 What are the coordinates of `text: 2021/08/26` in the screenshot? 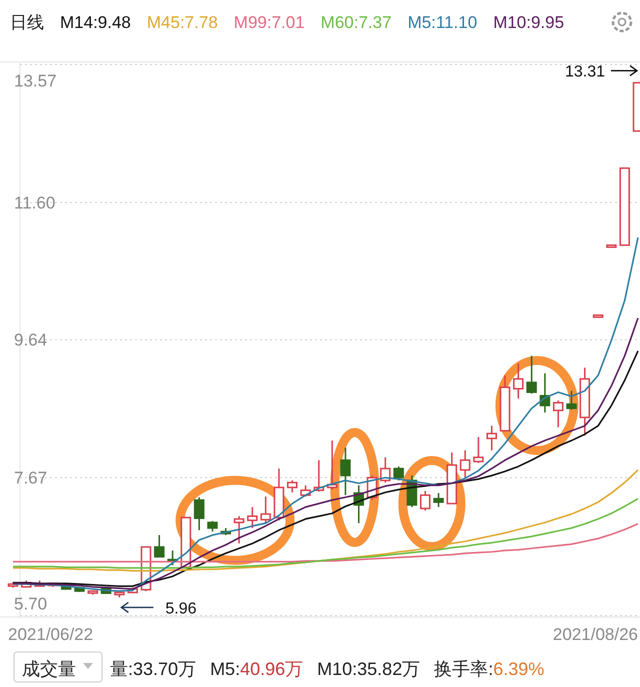 It's located at (595, 634).